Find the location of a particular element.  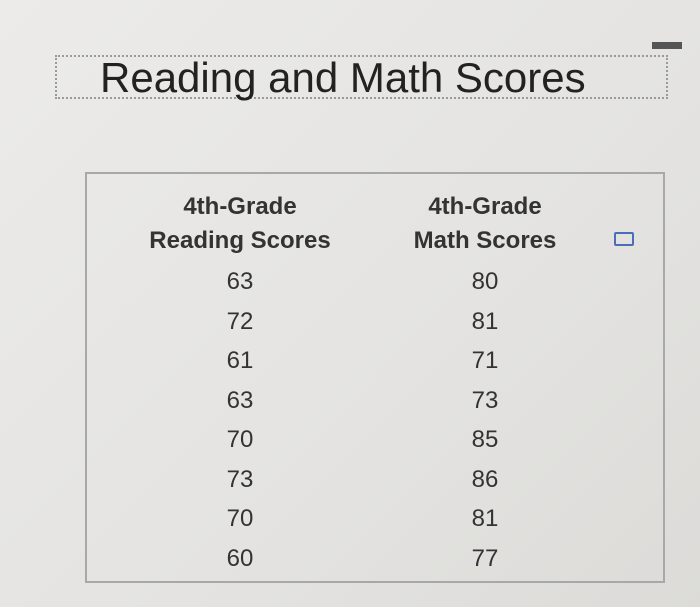

column-header: Reading Scores is located at coordinates (240, 240).